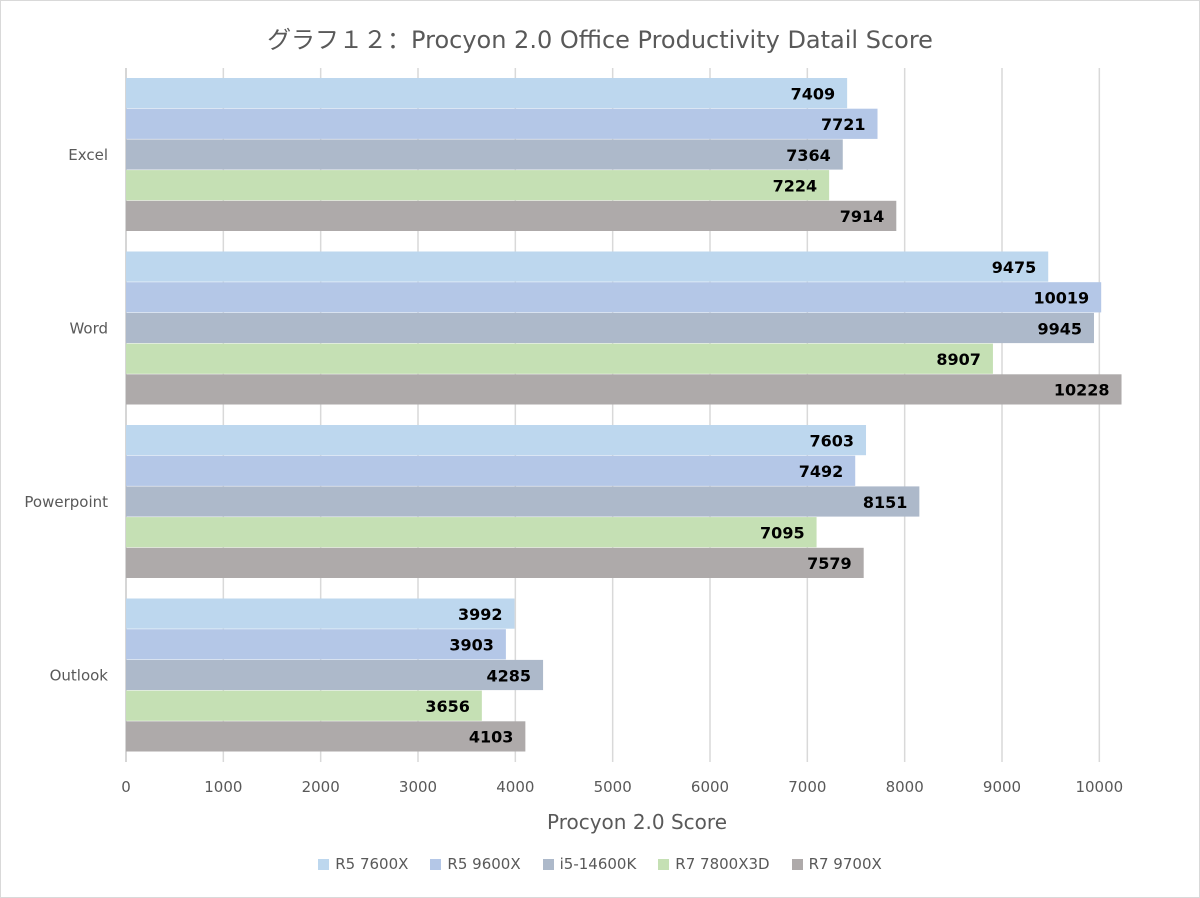  I want to click on data-label-powerpoint-r5-9600x: 7492, so click(821, 471).